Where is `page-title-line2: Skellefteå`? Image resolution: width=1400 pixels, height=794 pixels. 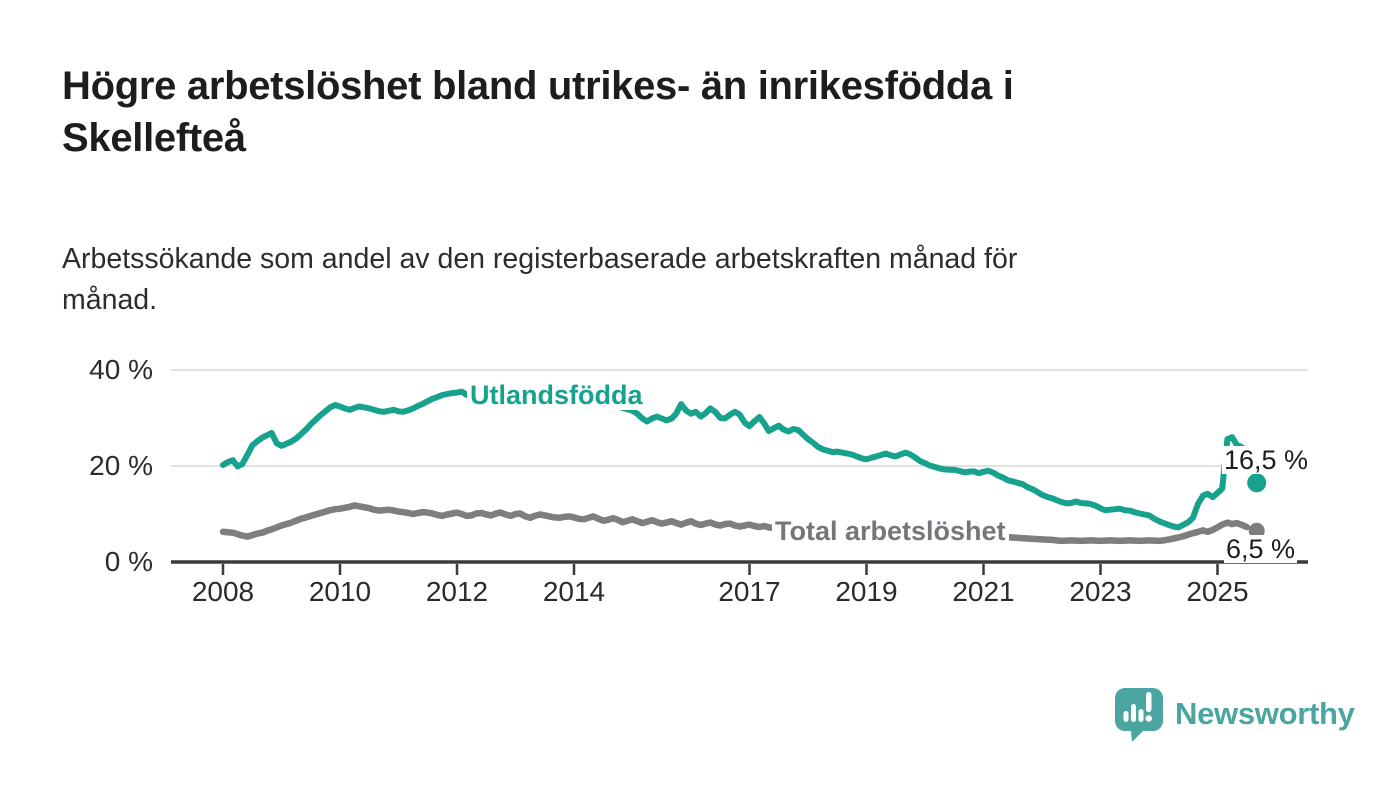
page-title-line2: Skellefteå is located at coordinates (154, 138).